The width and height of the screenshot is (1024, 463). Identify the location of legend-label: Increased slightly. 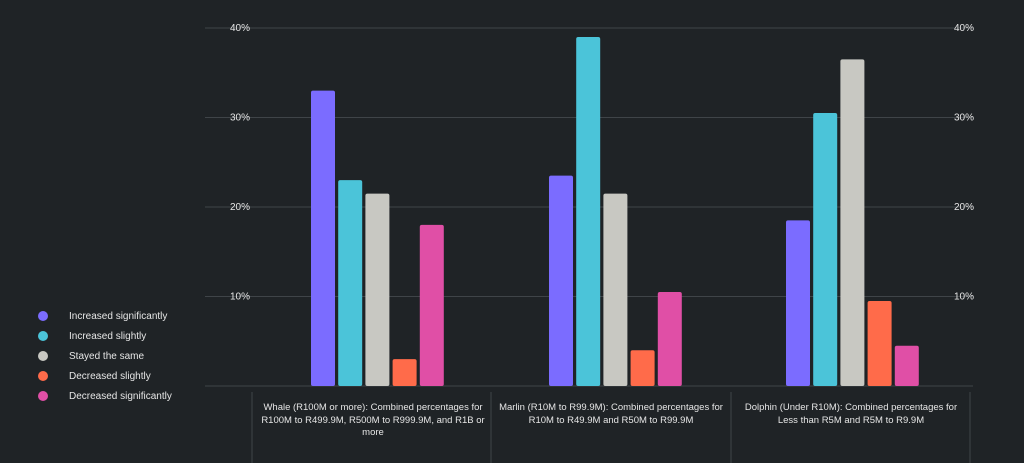
(108, 336).